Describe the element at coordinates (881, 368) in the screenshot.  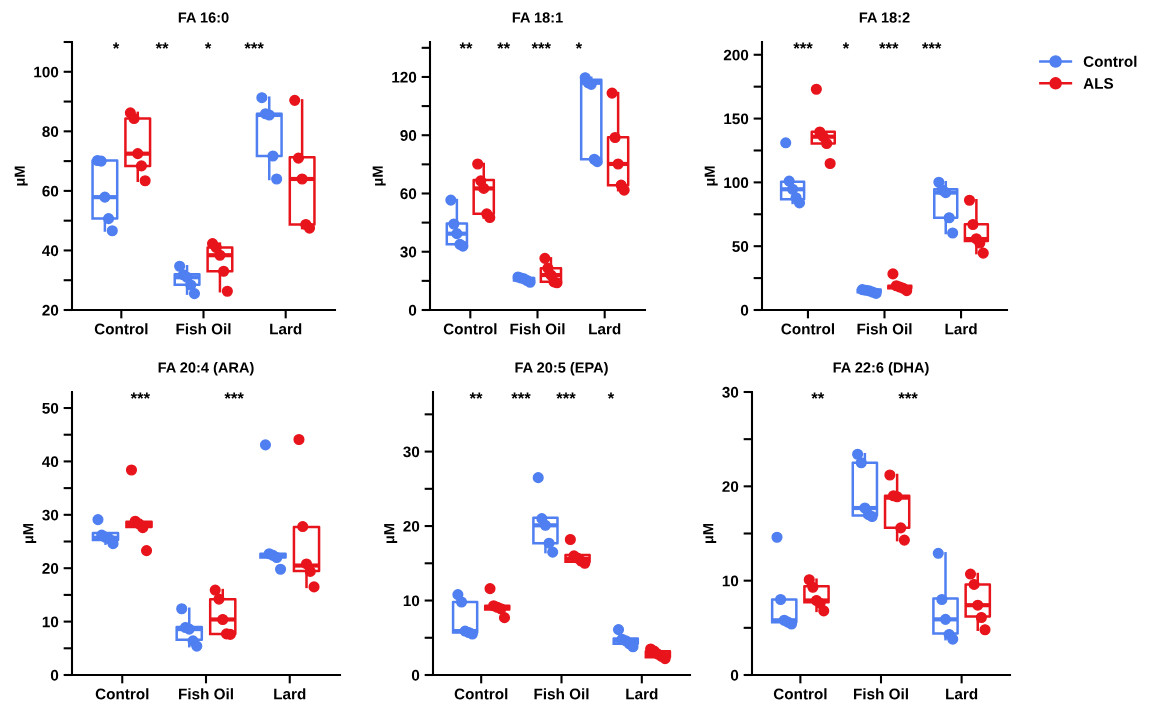
I see `chart-title: FA 22:6 (DHA)` at that location.